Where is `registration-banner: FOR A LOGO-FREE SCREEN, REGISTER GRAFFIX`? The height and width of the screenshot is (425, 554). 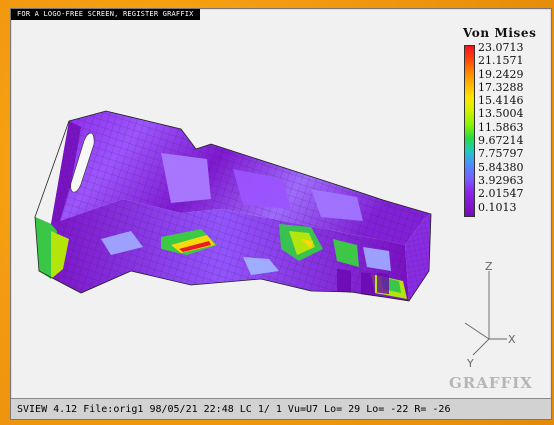
registration-banner: FOR A LOGO-FREE SCREEN, REGISTER GRAFFIX is located at coordinates (105, 14).